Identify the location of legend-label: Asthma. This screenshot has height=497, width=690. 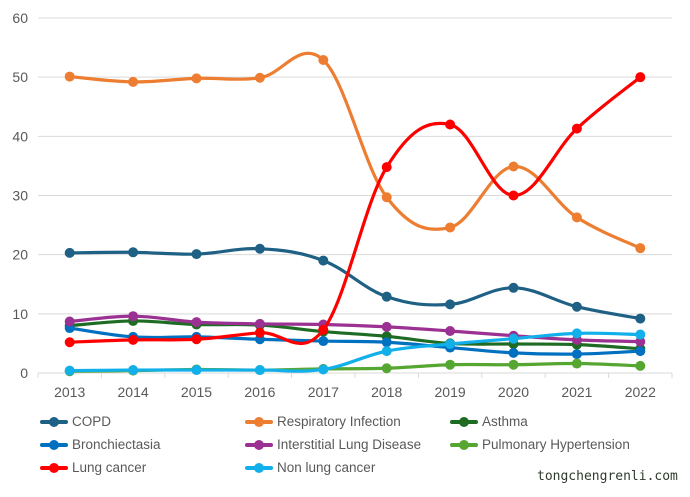
(505, 421).